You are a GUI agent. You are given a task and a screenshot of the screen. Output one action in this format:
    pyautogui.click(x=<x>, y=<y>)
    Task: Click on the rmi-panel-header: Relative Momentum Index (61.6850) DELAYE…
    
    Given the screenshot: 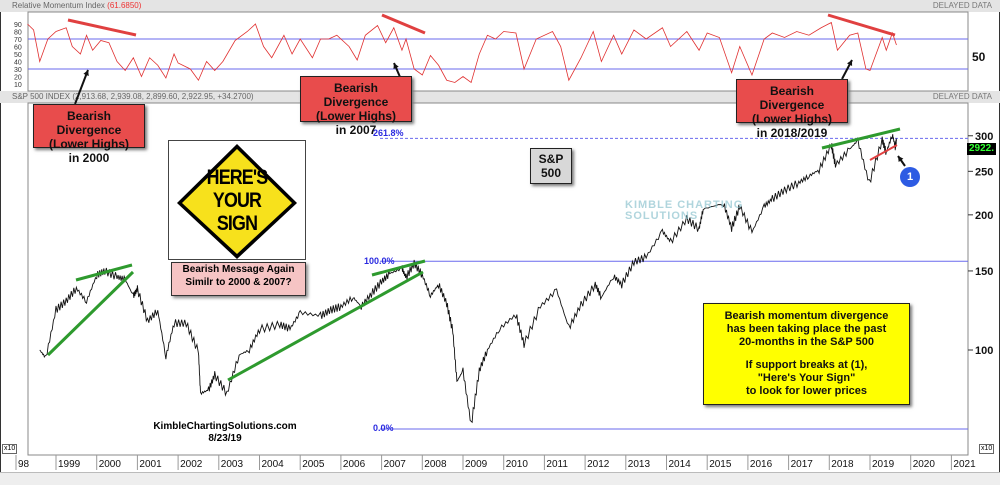 What is the action you would take?
    pyautogui.click(x=500, y=6)
    